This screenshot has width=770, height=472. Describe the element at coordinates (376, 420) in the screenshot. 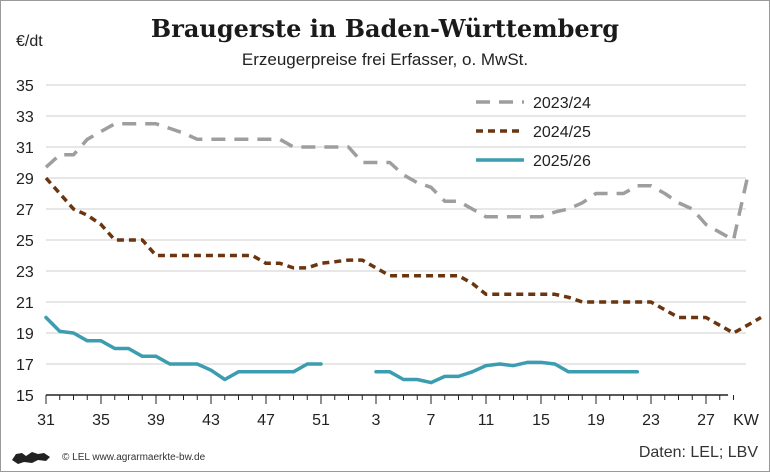

I see `x-tick-label: 3` at that location.